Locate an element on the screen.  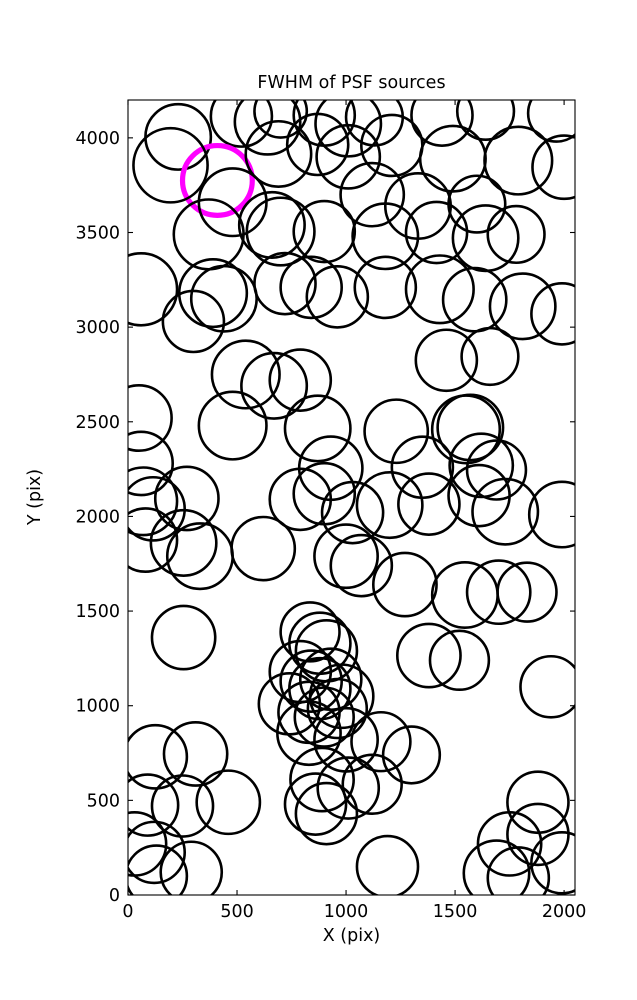
x-tick-label: 2000 is located at coordinates (564, 912).